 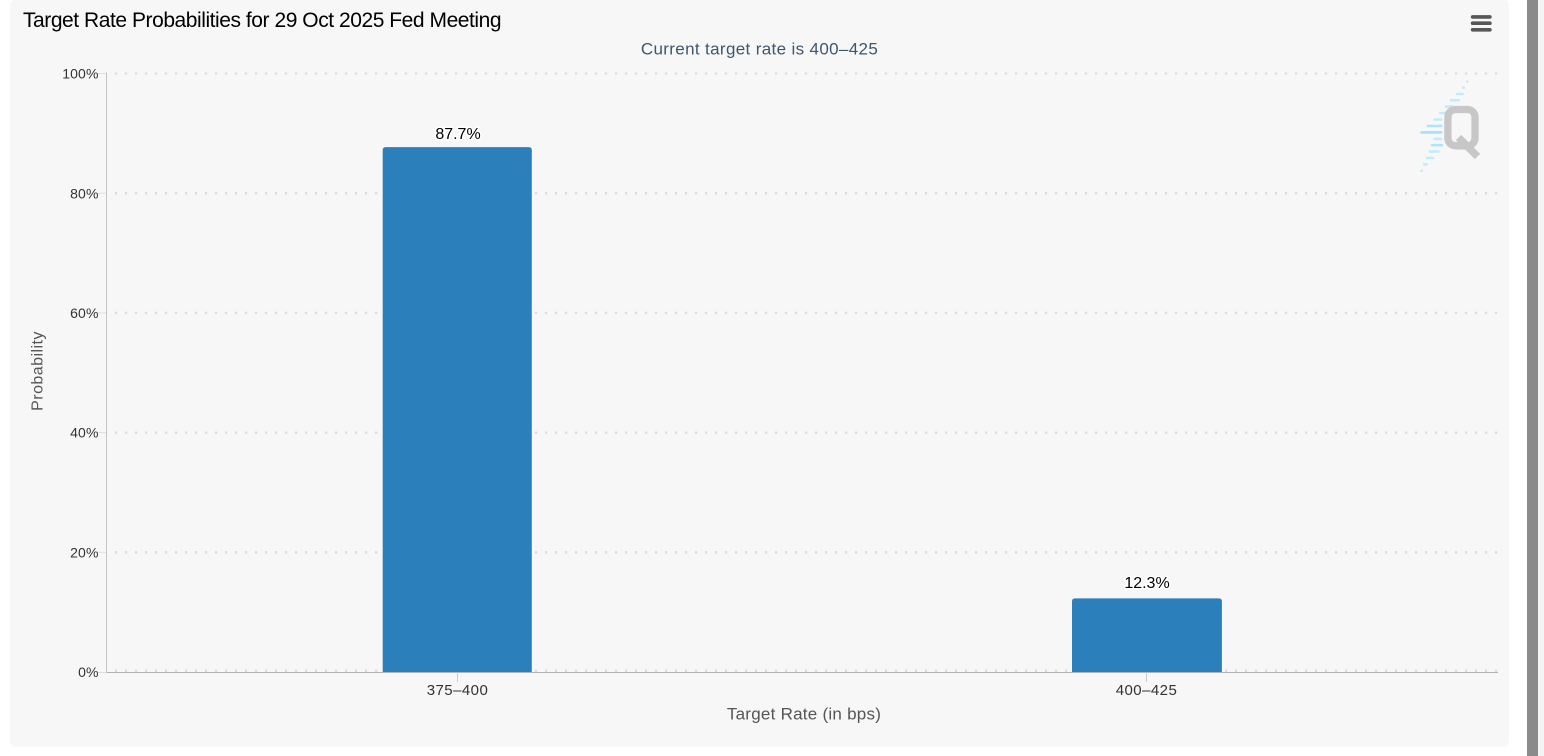 What do you see at coordinates (38, 371) in the screenshot?
I see `svg-text: Probability` at bounding box center [38, 371].